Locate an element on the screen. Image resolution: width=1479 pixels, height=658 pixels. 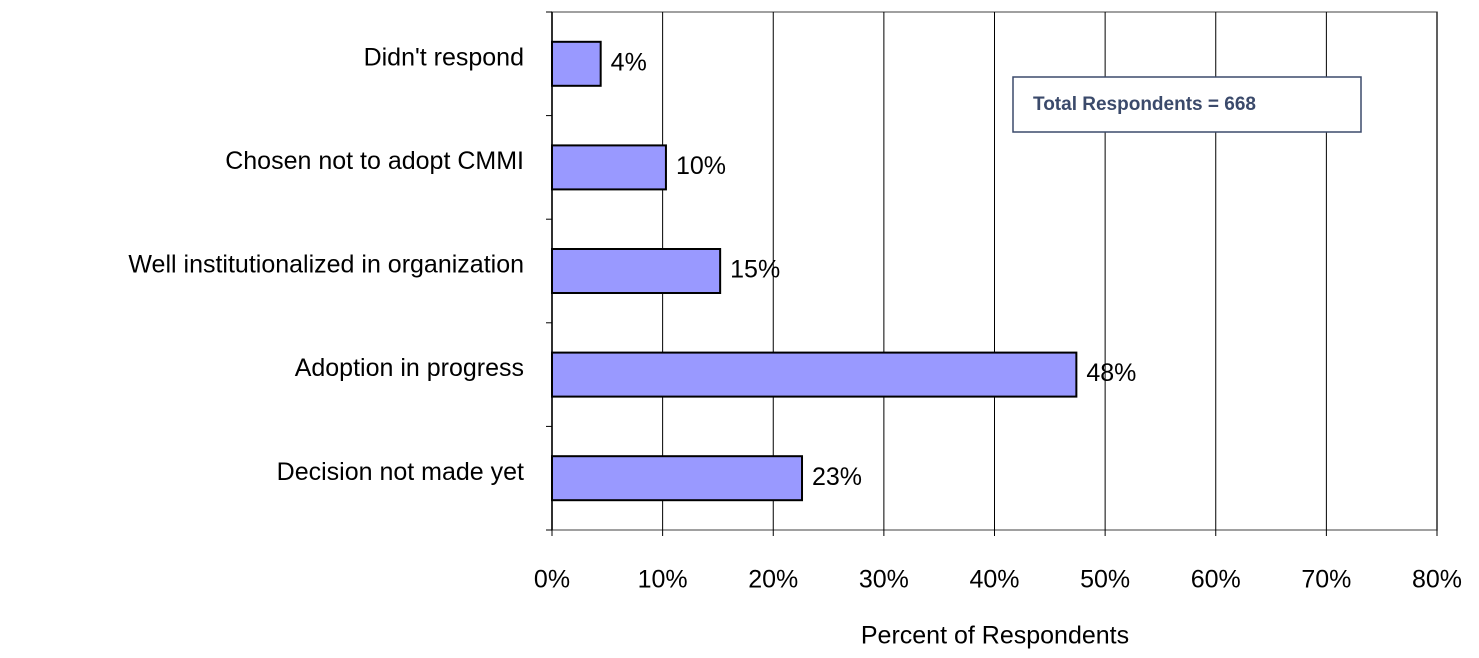
x-tick-label: 50% is located at coordinates (1105, 580).